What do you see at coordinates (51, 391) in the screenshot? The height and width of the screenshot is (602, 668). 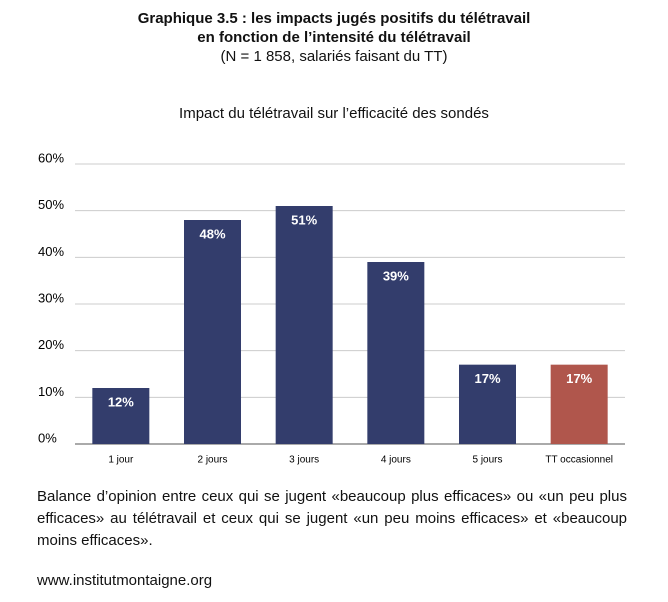 I see `y-tick-label: 10%` at bounding box center [51, 391].